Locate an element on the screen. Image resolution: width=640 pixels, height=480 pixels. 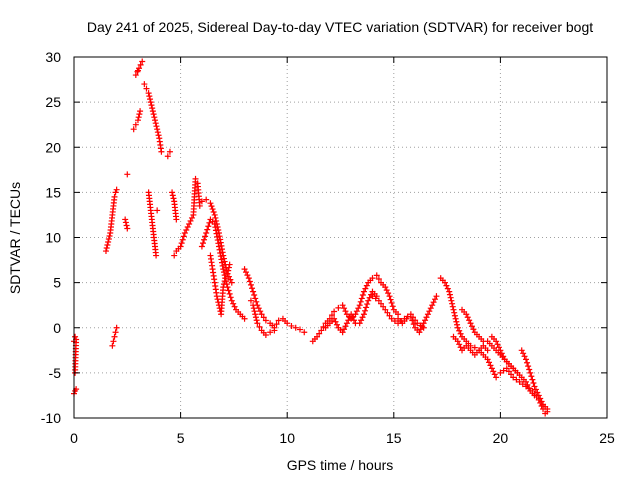
x-tick-label: 15 is located at coordinates (394, 438).